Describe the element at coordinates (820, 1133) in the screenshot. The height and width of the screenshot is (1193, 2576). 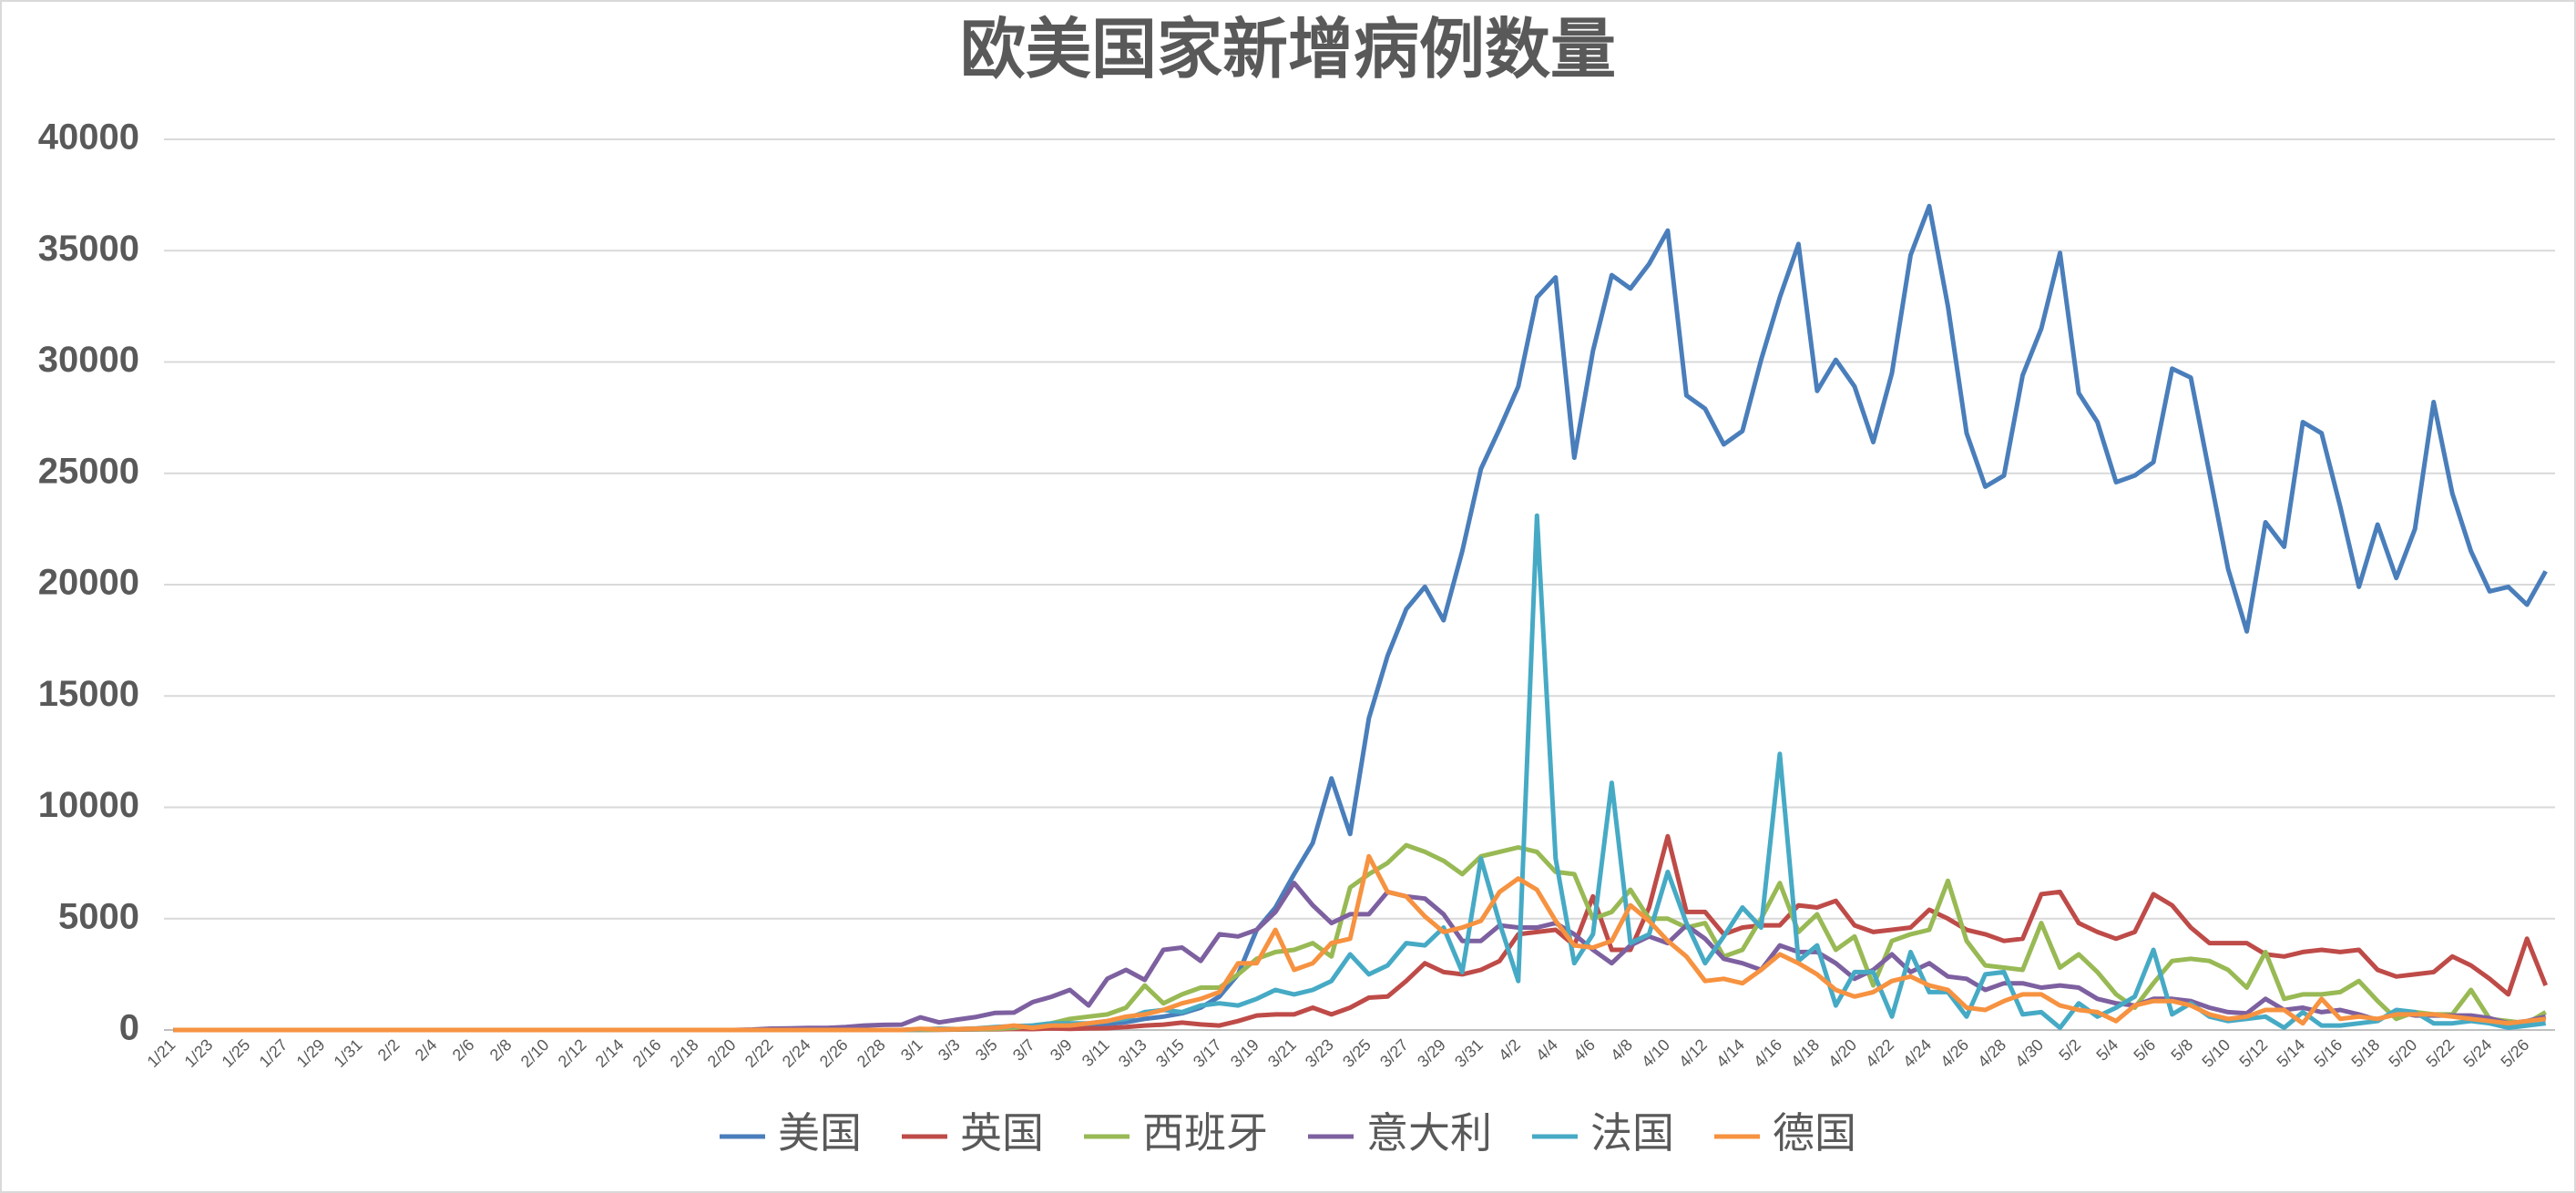
I see `legend-label: 美国` at that location.